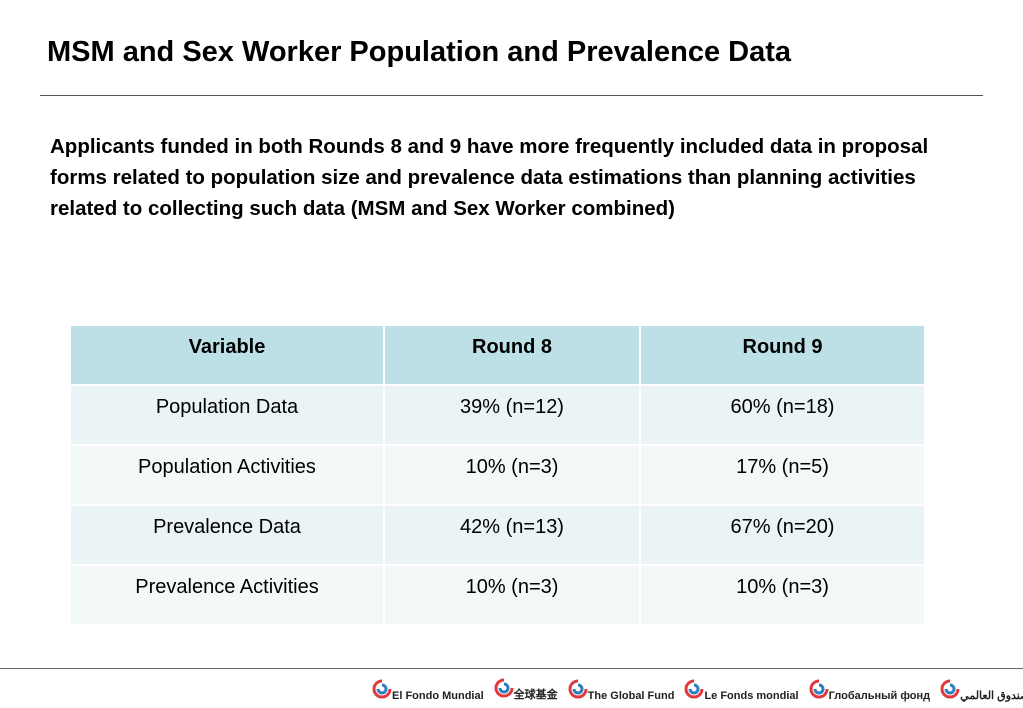 This screenshot has height=708, width=1023. Describe the element at coordinates (227, 475) in the screenshot. I see `table-cell: Population Activities` at that location.